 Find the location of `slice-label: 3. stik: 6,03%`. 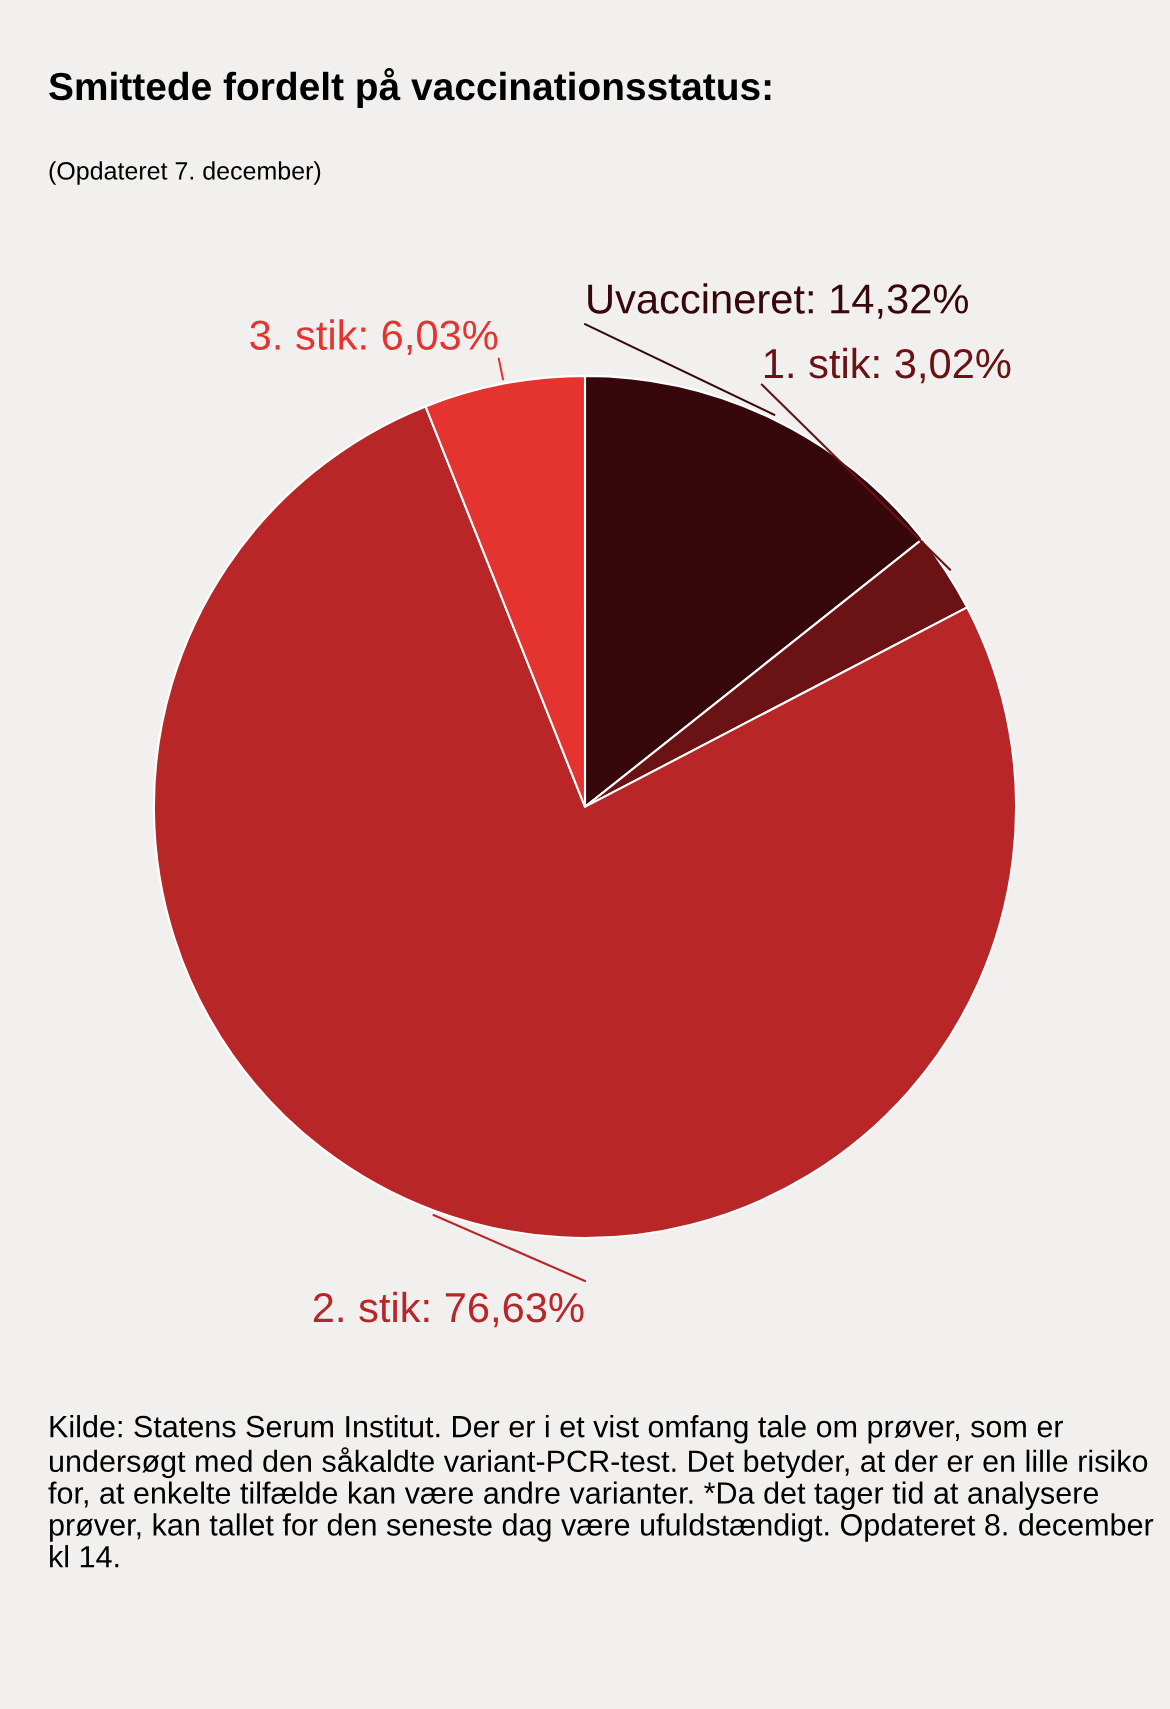

slice-label: 3. stik: 6,03% is located at coordinates (374, 337).